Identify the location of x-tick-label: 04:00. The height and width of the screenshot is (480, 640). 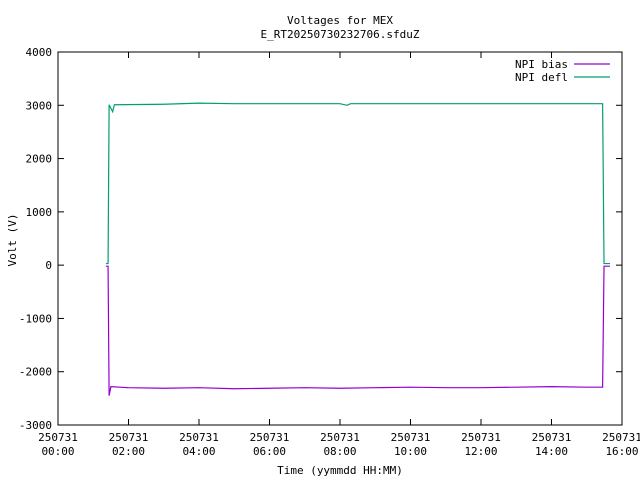
(198, 451).